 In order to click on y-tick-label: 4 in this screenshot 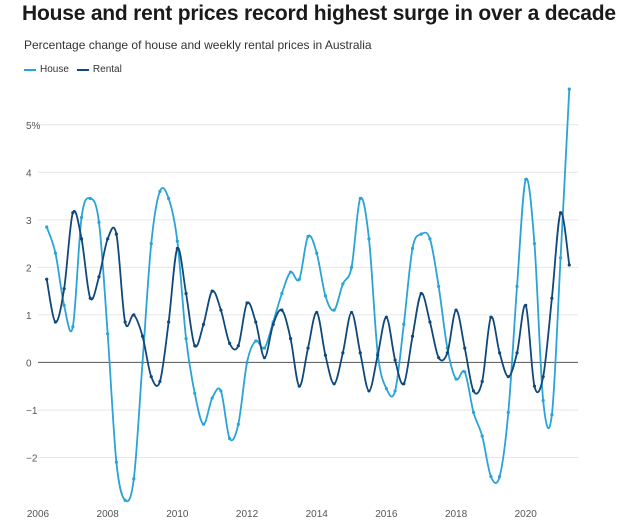, I will do `click(29, 173)`.